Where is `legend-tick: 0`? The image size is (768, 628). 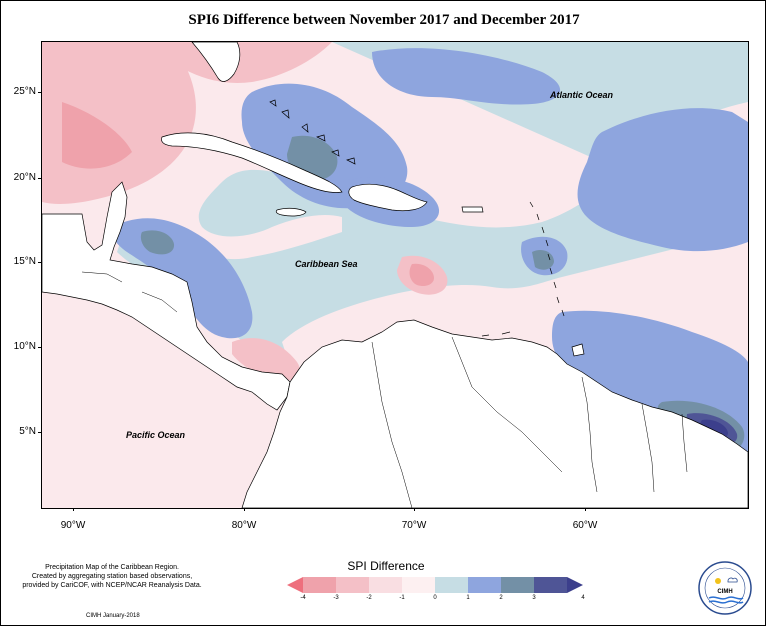 legend-tick: 0 is located at coordinates (435, 598).